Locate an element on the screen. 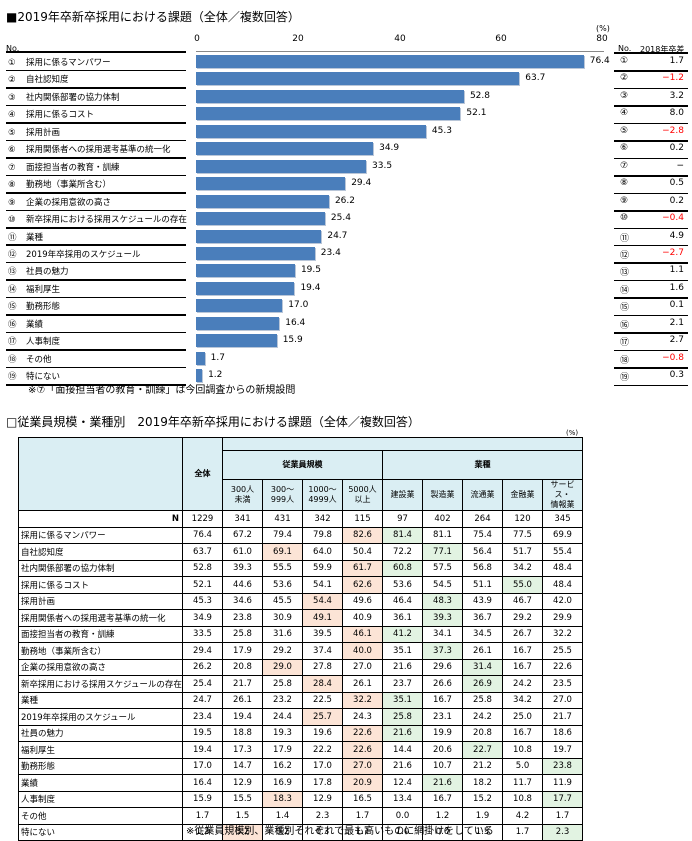 The height and width of the screenshot is (841, 692). cell-value: 51.7 is located at coordinates (522, 552).